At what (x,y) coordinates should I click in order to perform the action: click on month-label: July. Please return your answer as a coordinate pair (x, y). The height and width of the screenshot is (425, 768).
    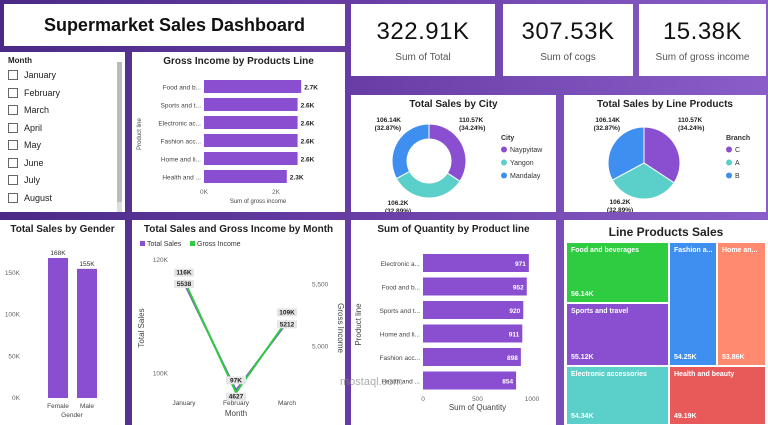
    Looking at the image, I should click on (32, 180).